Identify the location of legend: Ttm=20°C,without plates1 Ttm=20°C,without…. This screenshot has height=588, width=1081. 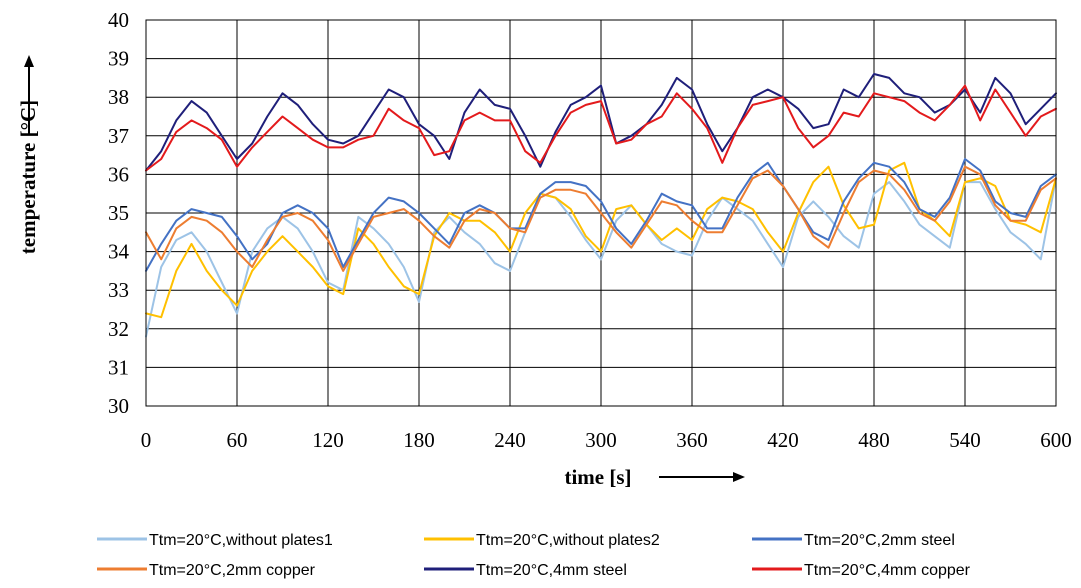
(534, 555).